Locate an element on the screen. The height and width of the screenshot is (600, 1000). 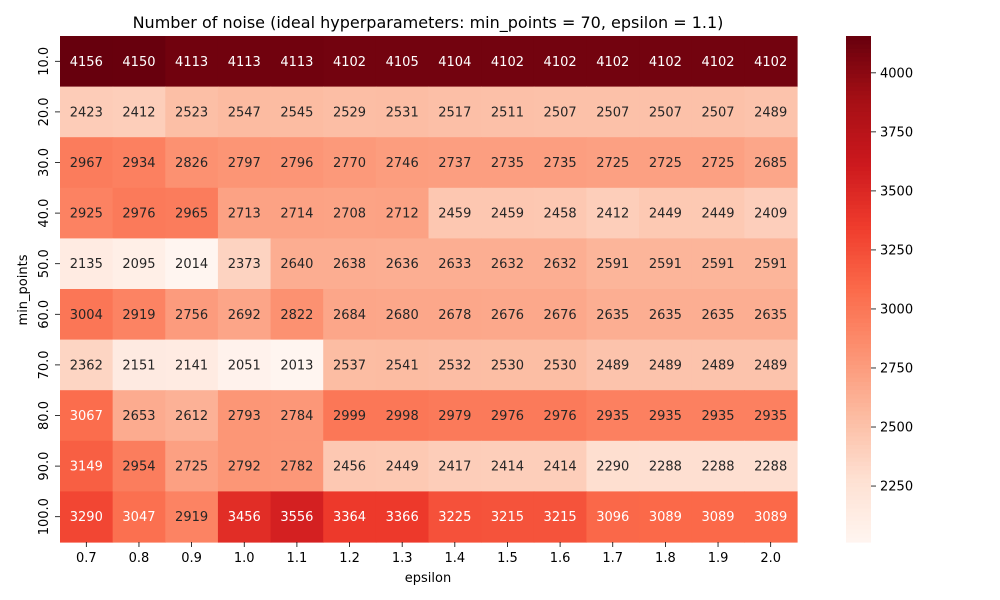
colorbar-tick-label: 3000 is located at coordinates (896, 309).